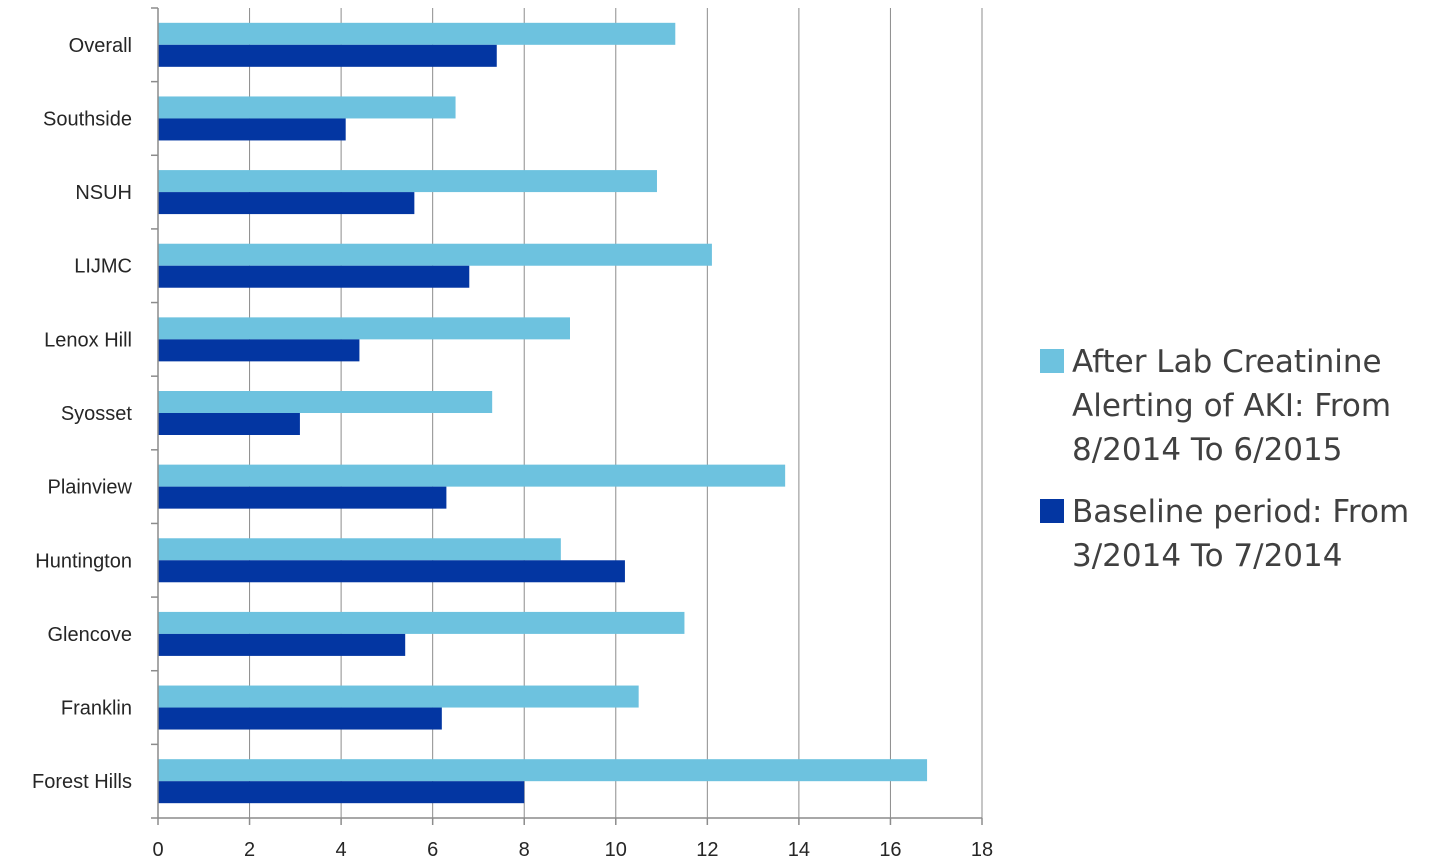 The width and height of the screenshot is (1437, 864). I want to click on category-label: Huntington, so click(83, 561).